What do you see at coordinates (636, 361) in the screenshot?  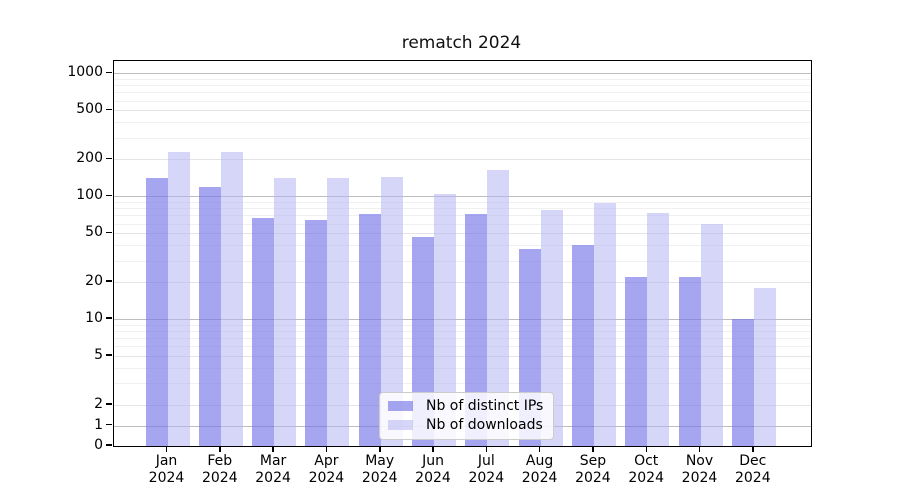 I see `bar-nb-of-distinct-ips-oct` at bounding box center [636, 361].